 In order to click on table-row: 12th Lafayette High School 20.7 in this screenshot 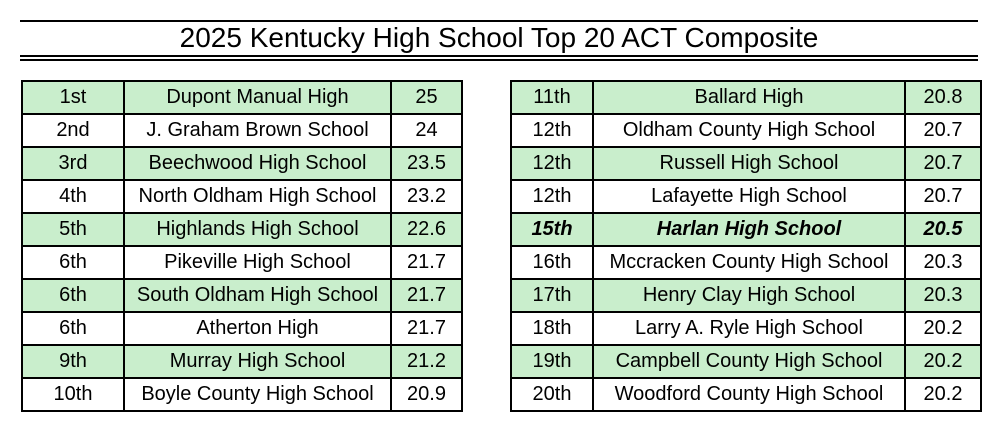, I will do `click(746, 196)`.